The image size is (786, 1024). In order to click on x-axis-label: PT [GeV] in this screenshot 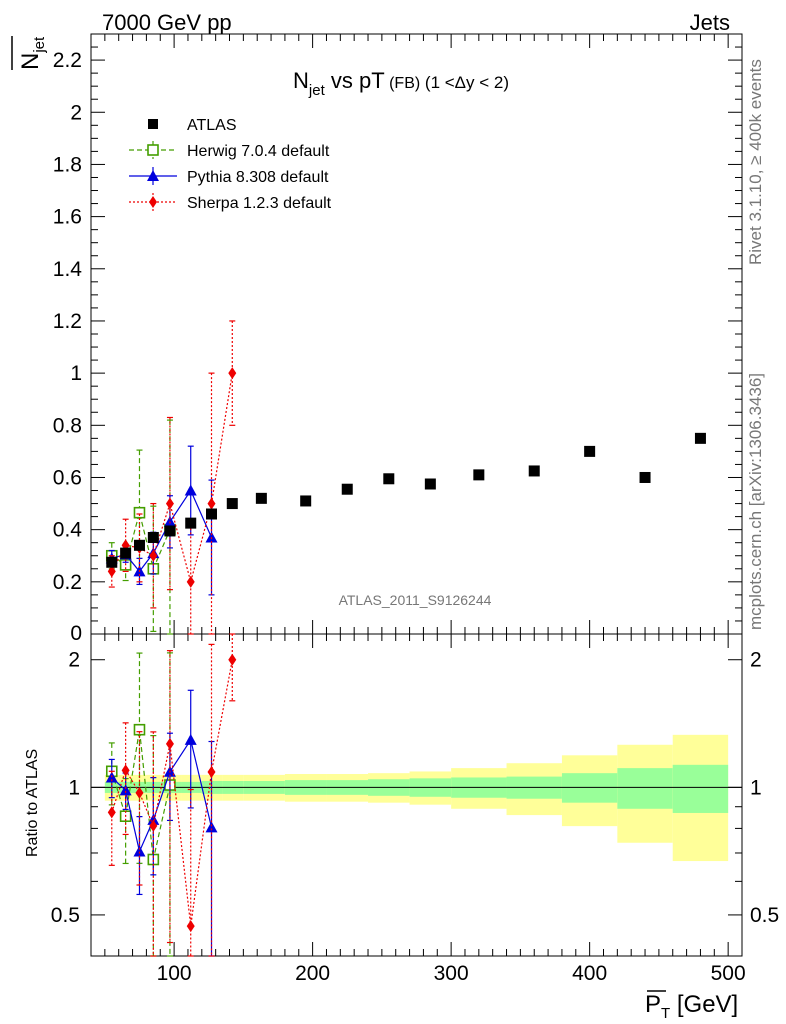, I will do `click(691, 1006)`.